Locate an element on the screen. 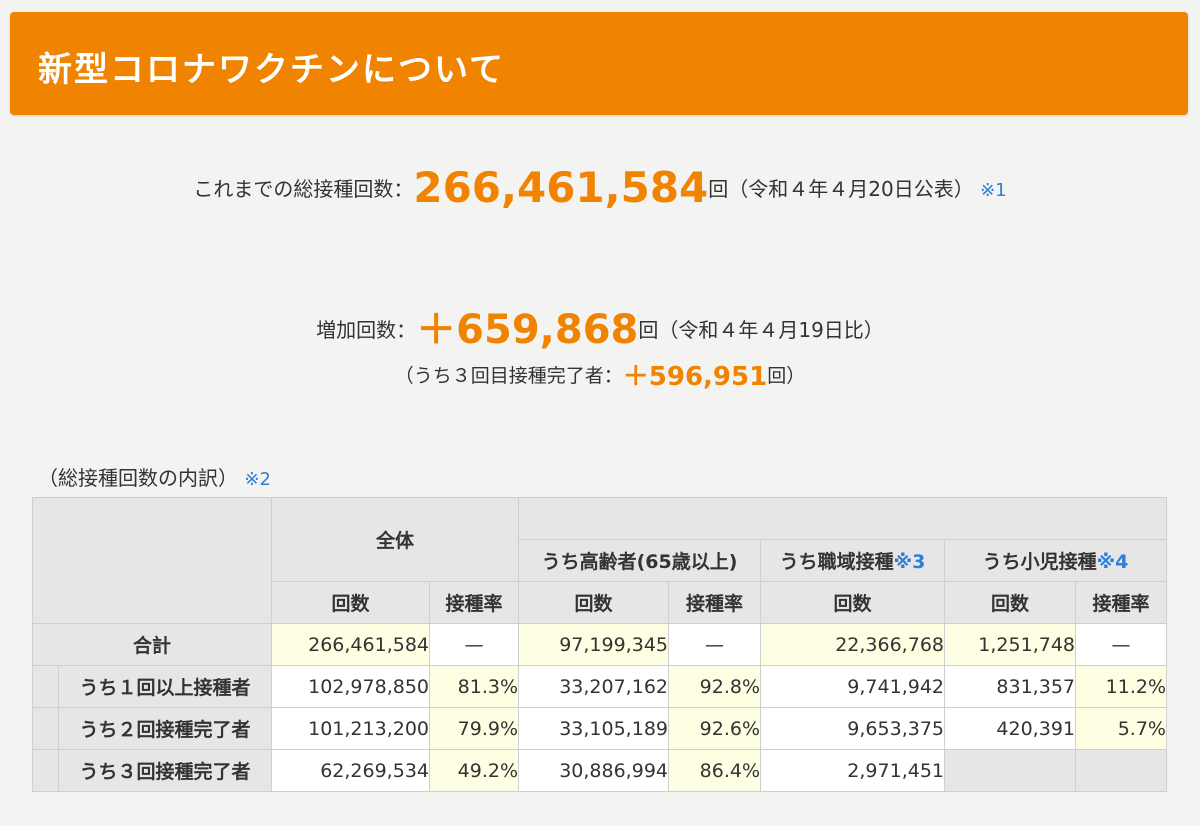 The width and height of the screenshot is (1200, 826). cell-all-count: 101,213,200 is located at coordinates (350, 728).